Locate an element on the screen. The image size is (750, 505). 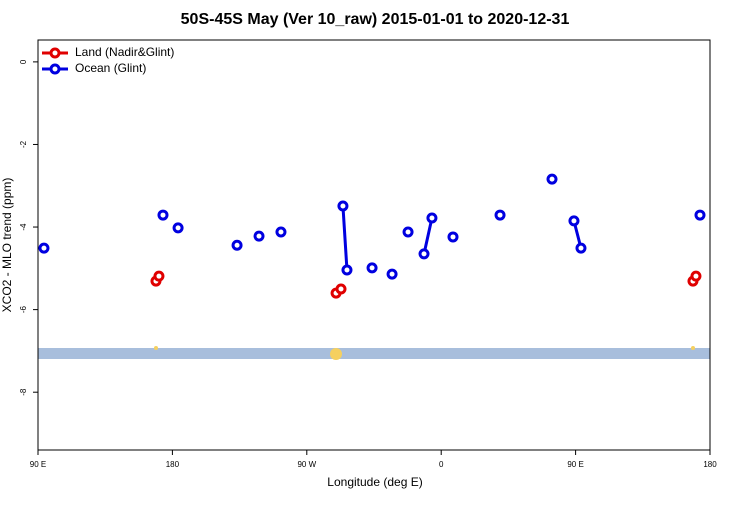
y-tick-label: -6 is located at coordinates (23, 310).